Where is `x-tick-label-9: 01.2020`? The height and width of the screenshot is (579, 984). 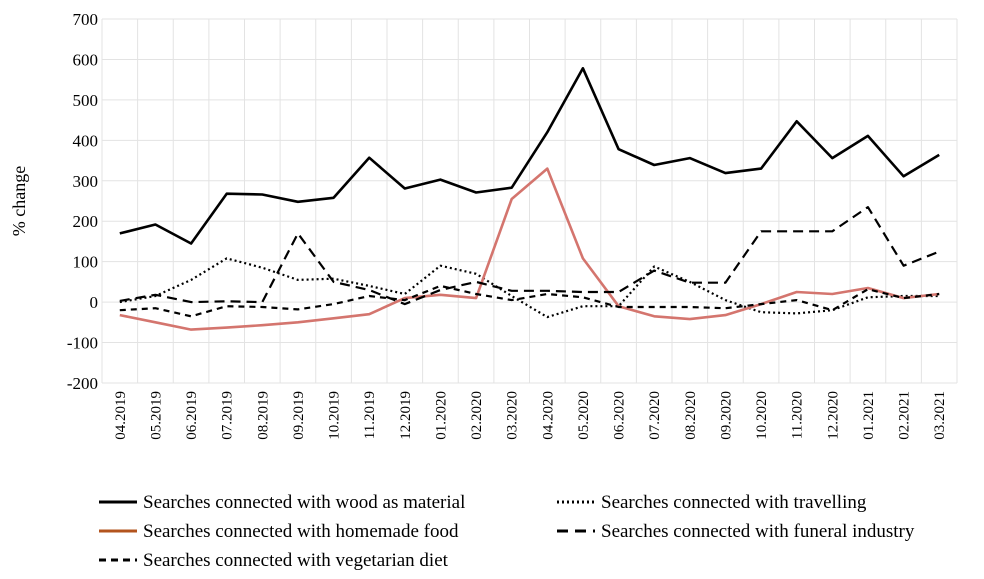
x-tick-label-9: 01.2020 is located at coordinates (441, 415).